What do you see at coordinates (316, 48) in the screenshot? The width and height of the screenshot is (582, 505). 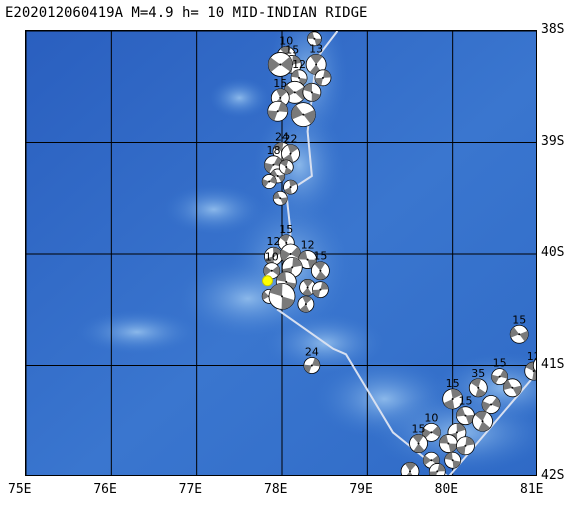 I see `depth-label: 13` at bounding box center [316, 48].